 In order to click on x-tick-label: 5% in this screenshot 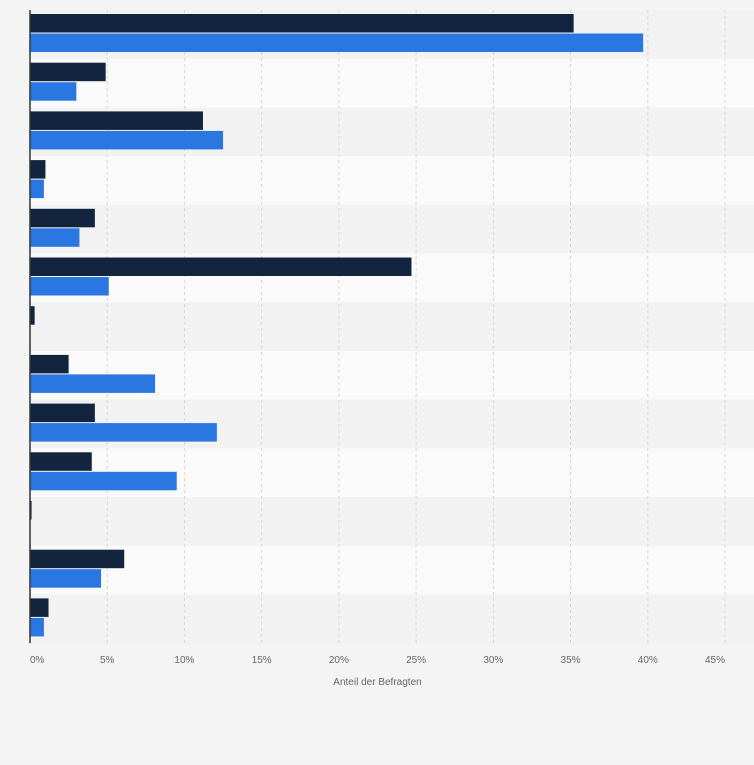, I will do `click(107, 660)`.